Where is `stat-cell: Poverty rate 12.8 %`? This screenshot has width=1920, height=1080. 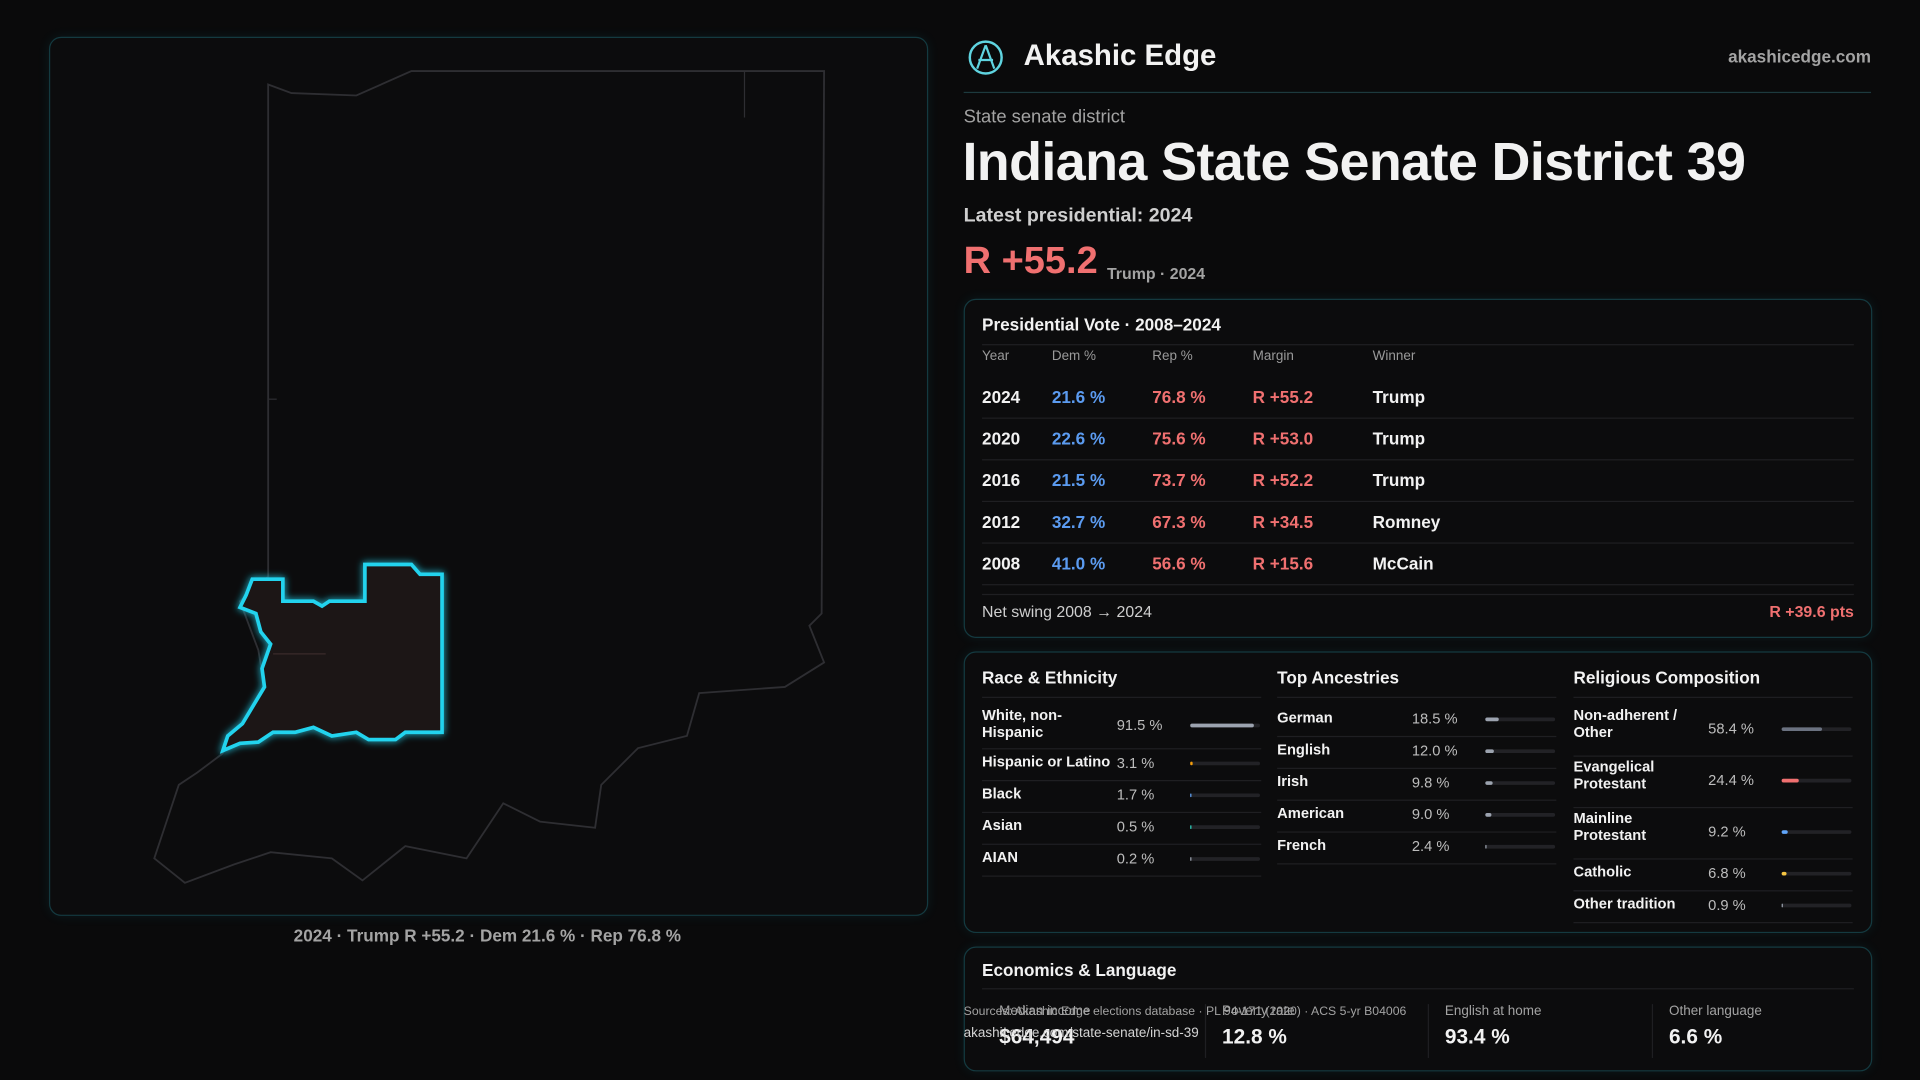
stat-cell: Poverty rate 12.8 % is located at coordinates (1258, 1026).